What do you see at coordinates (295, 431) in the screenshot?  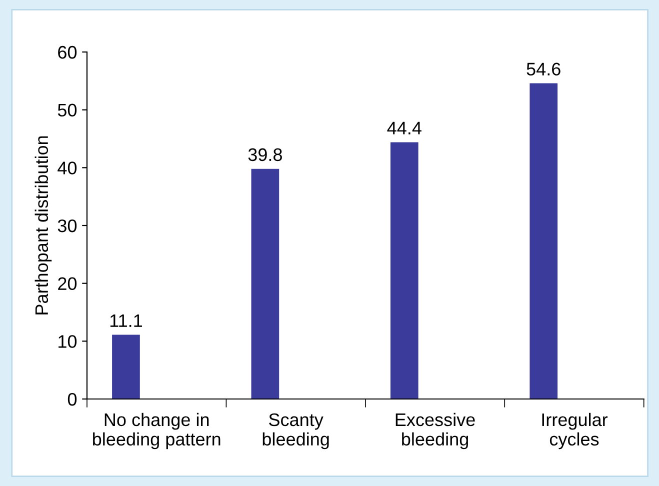 I see `x-tick-label: Scanty bleeding` at bounding box center [295, 431].